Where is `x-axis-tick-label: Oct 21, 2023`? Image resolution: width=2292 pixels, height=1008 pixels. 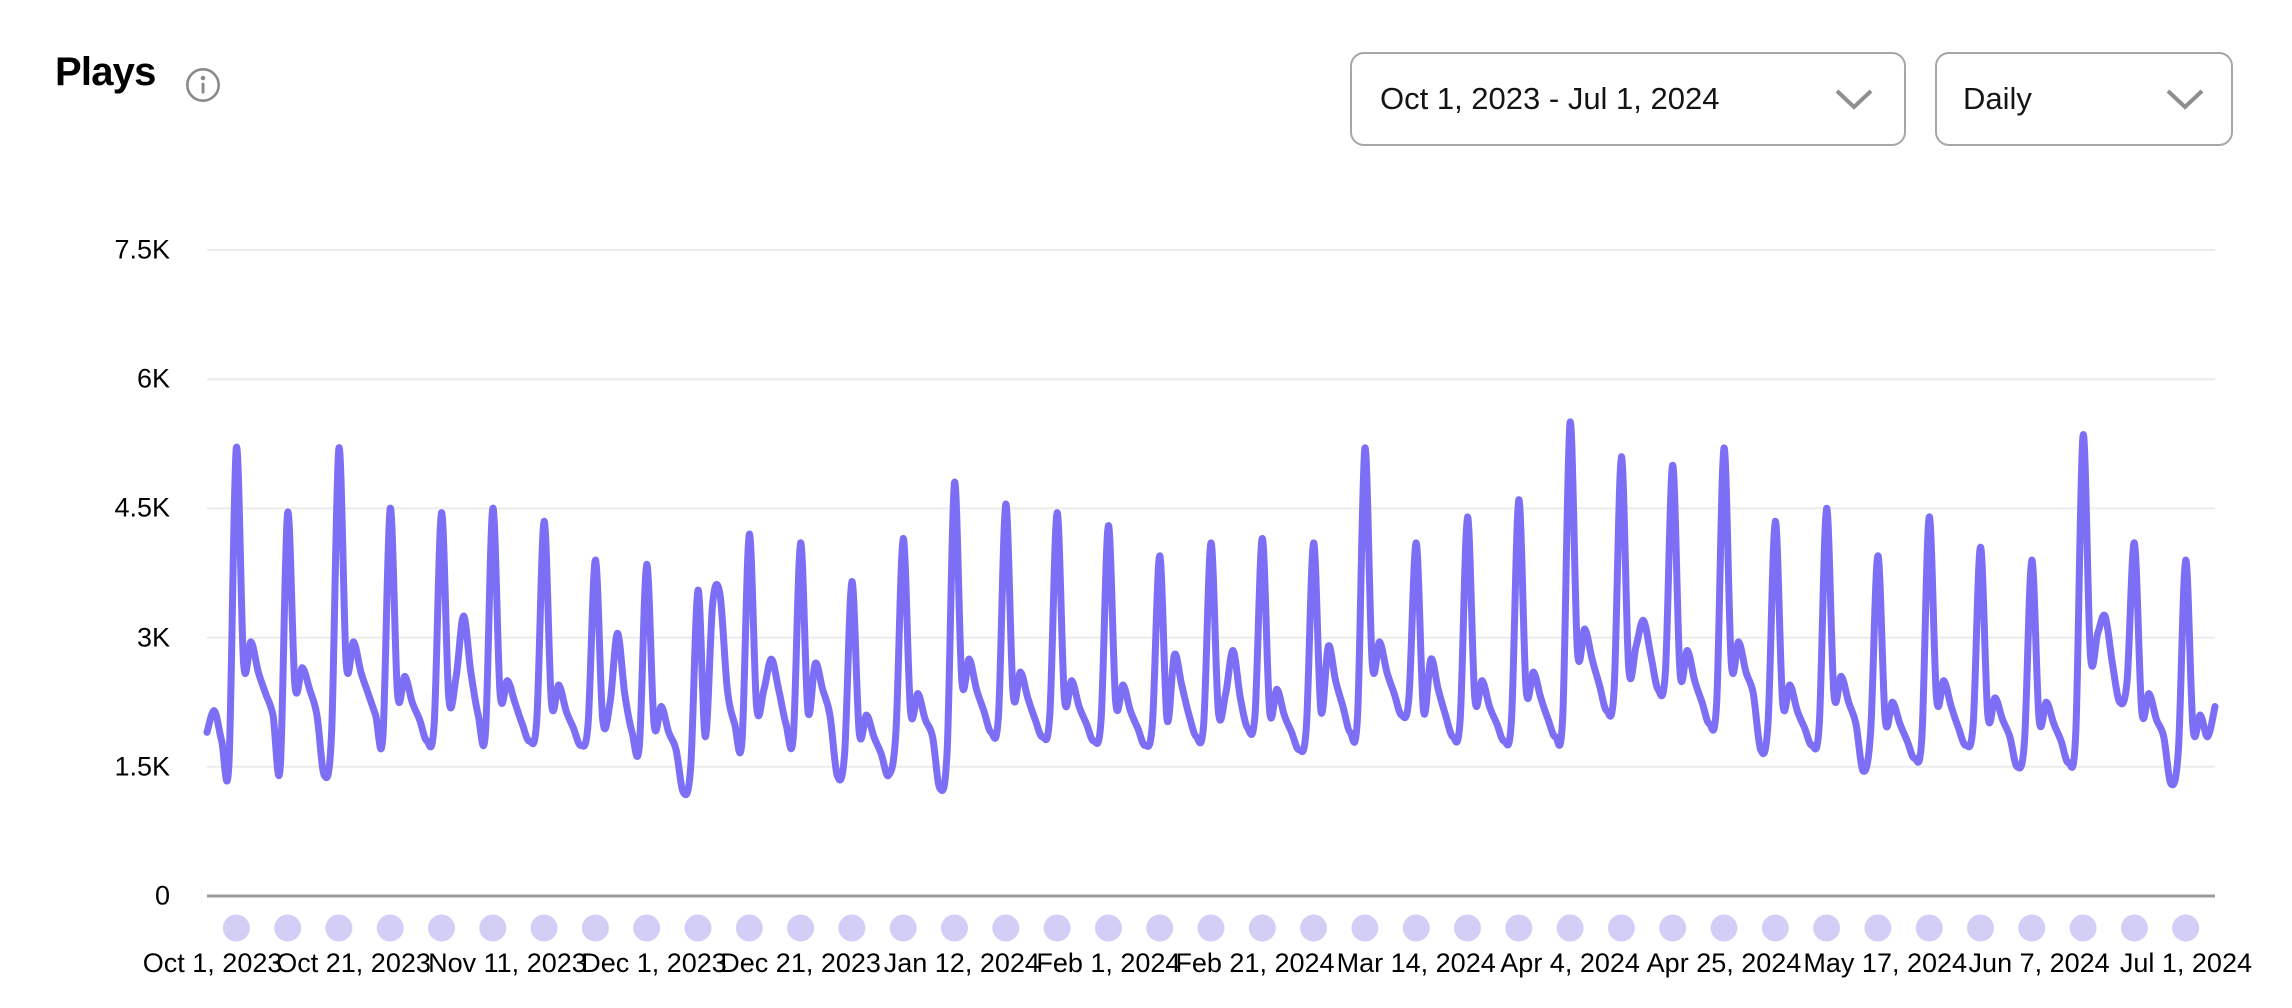
x-axis-tick-label: Oct 21, 2023 is located at coordinates (353, 963).